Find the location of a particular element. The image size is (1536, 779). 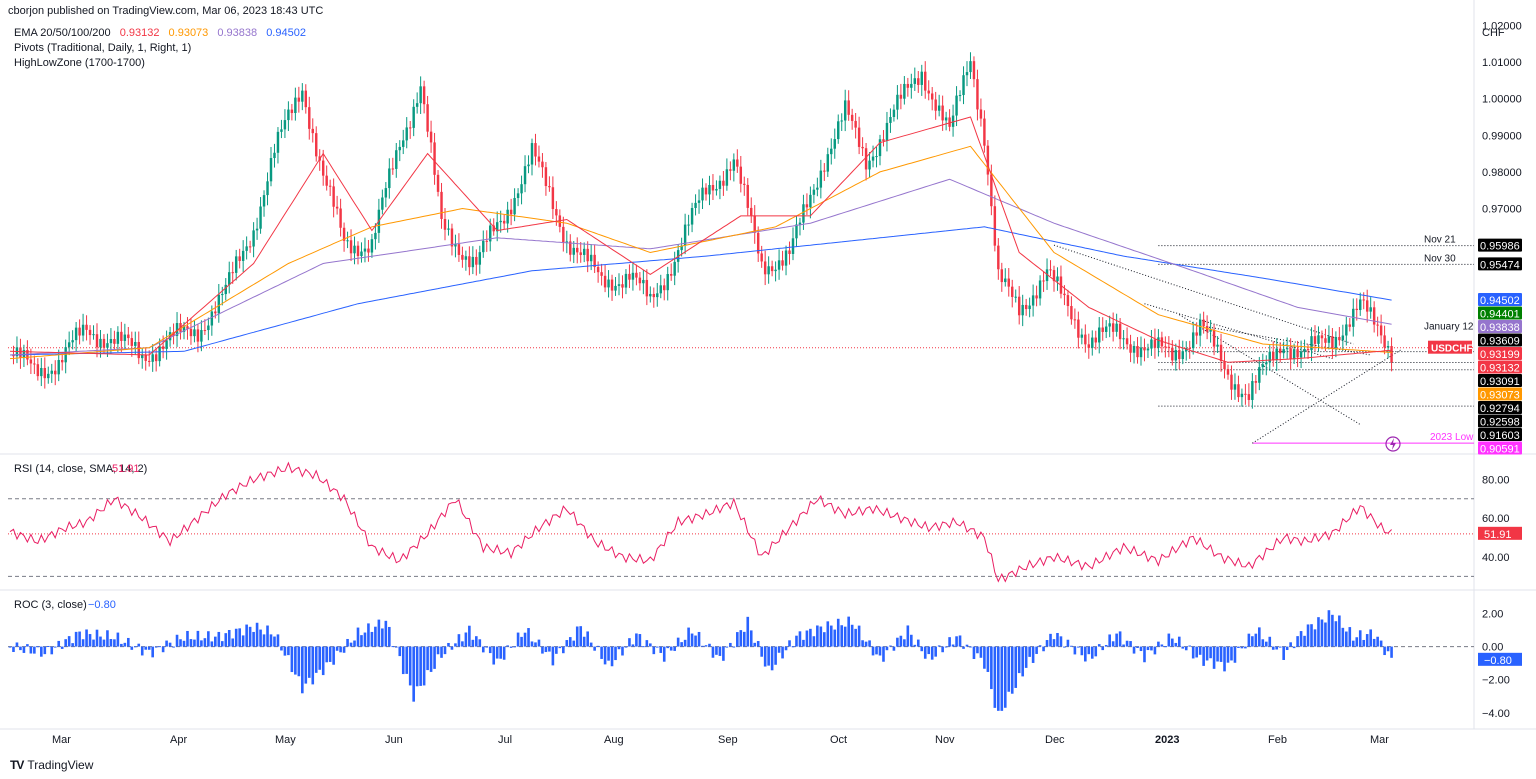

ema100-value: 0.93838 is located at coordinates (237, 33).